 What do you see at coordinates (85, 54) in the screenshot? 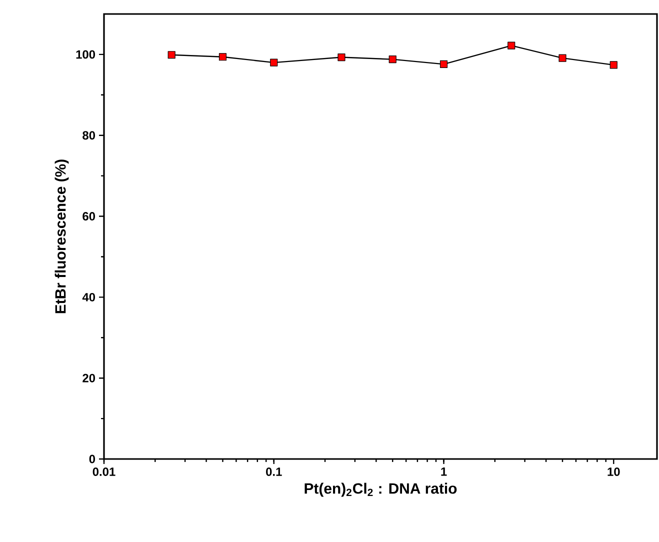
I see `y-tick-label: 100` at bounding box center [85, 54].